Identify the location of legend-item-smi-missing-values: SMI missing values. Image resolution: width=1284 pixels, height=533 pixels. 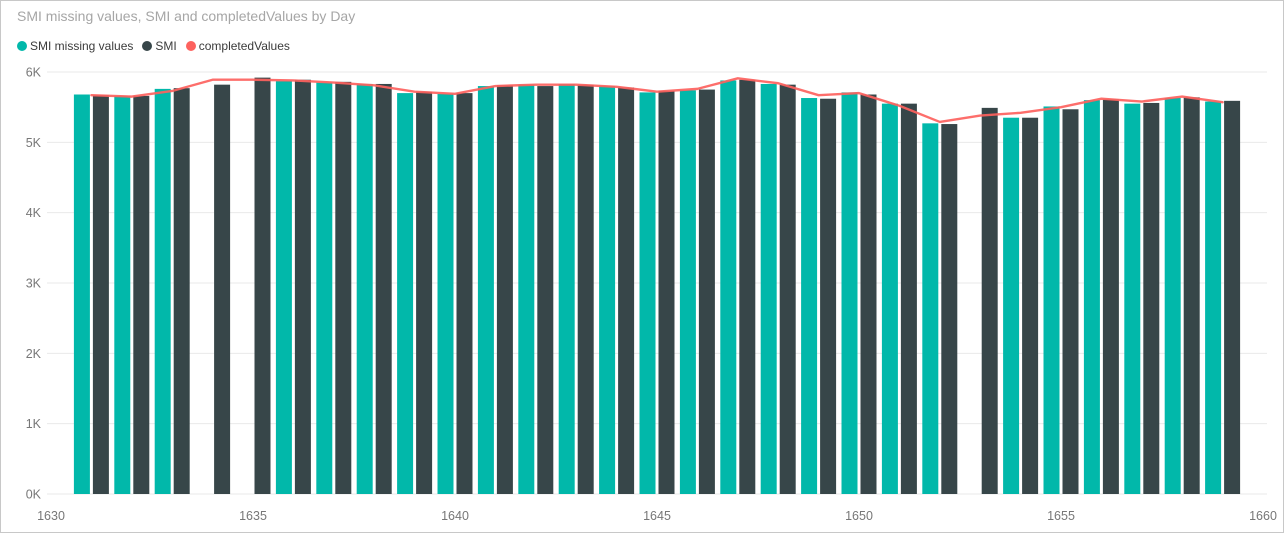
(75, 46).